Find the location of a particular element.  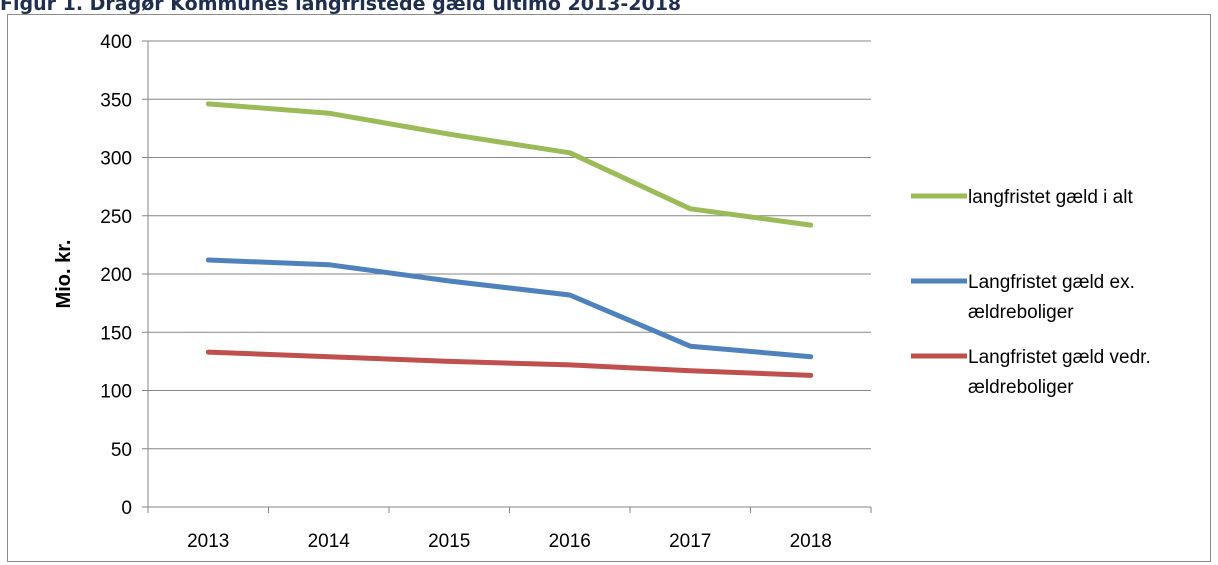

y-tick-label: 150 is located at coordinates (116, 333).